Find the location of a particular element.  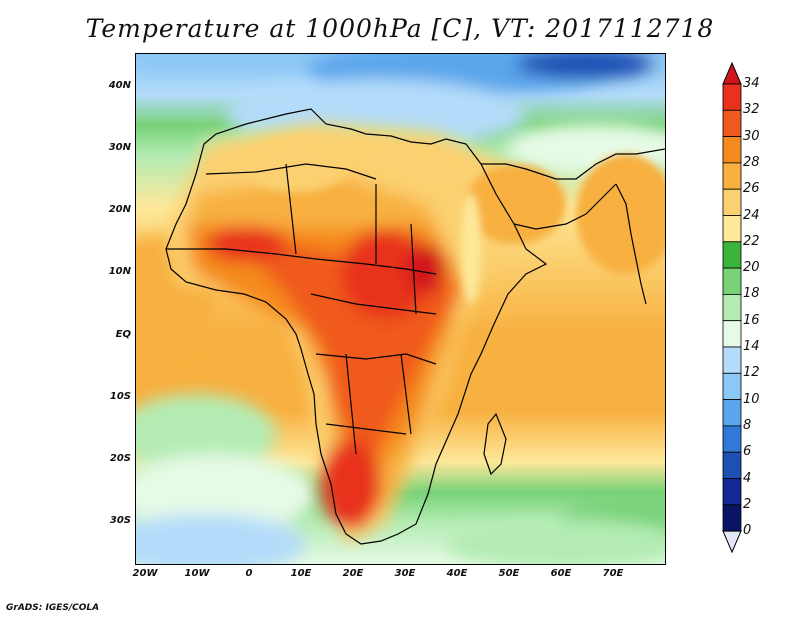

lon-label: 70E is located at coordinates (613, 573).